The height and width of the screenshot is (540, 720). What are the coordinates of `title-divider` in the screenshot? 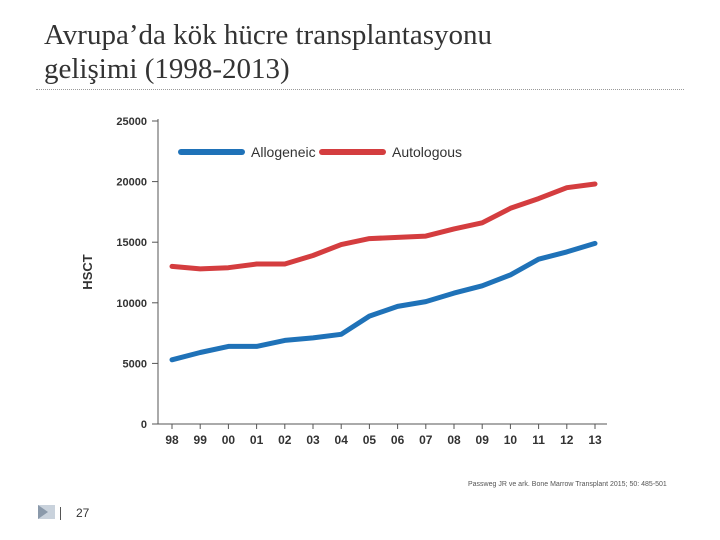 It's located at (360, 89).